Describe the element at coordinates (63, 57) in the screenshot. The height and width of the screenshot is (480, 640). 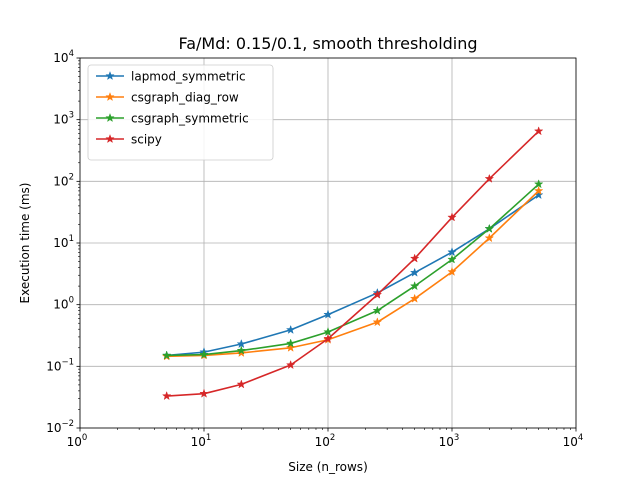
I see `y-tick-label: 10⁴` at that location.